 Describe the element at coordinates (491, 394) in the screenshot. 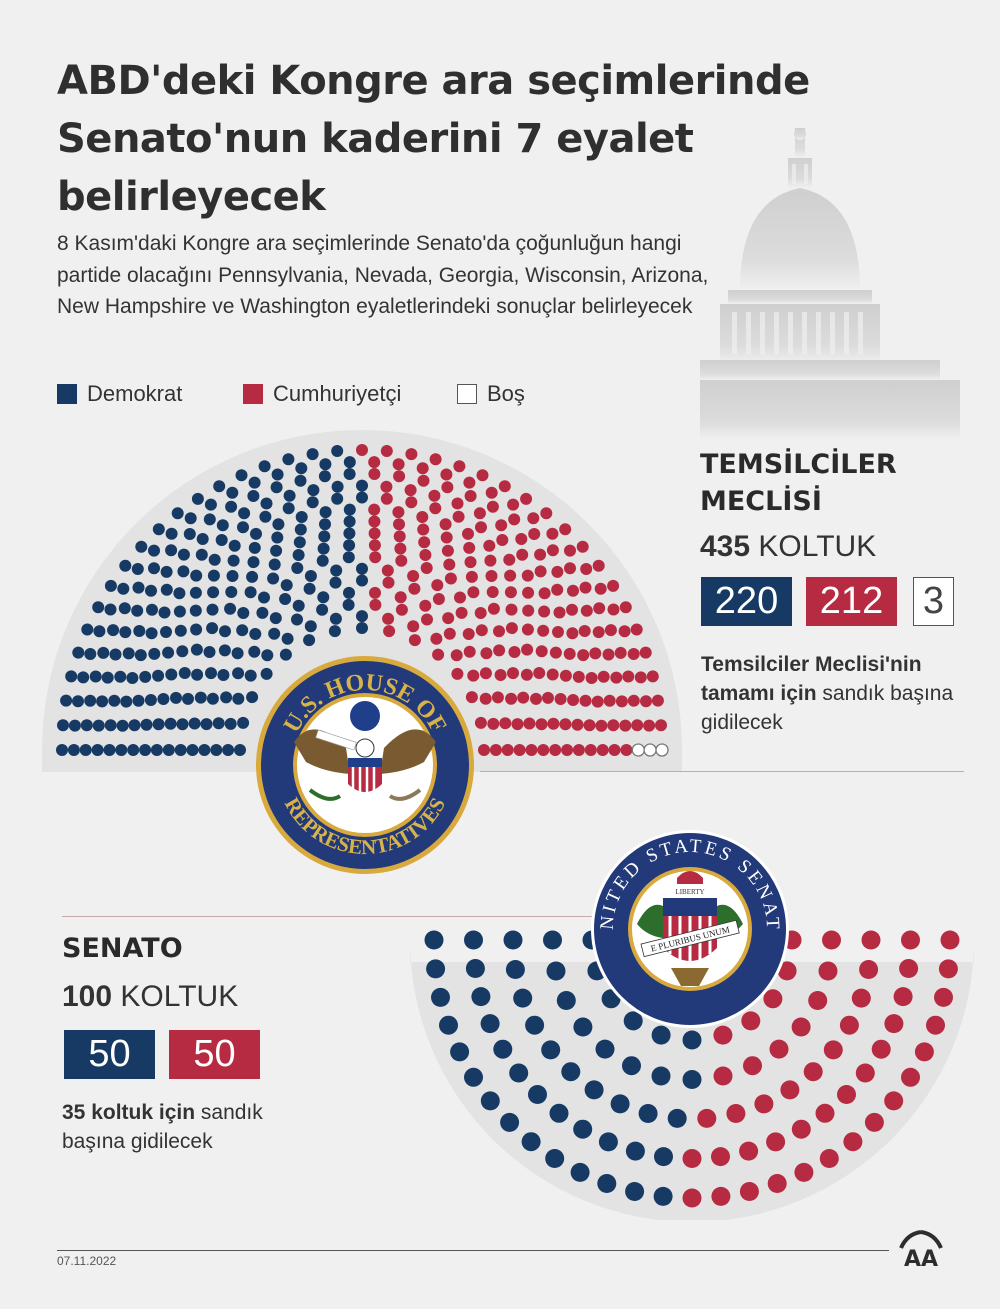

I see `legend-item-vacant: Boş` at that location.